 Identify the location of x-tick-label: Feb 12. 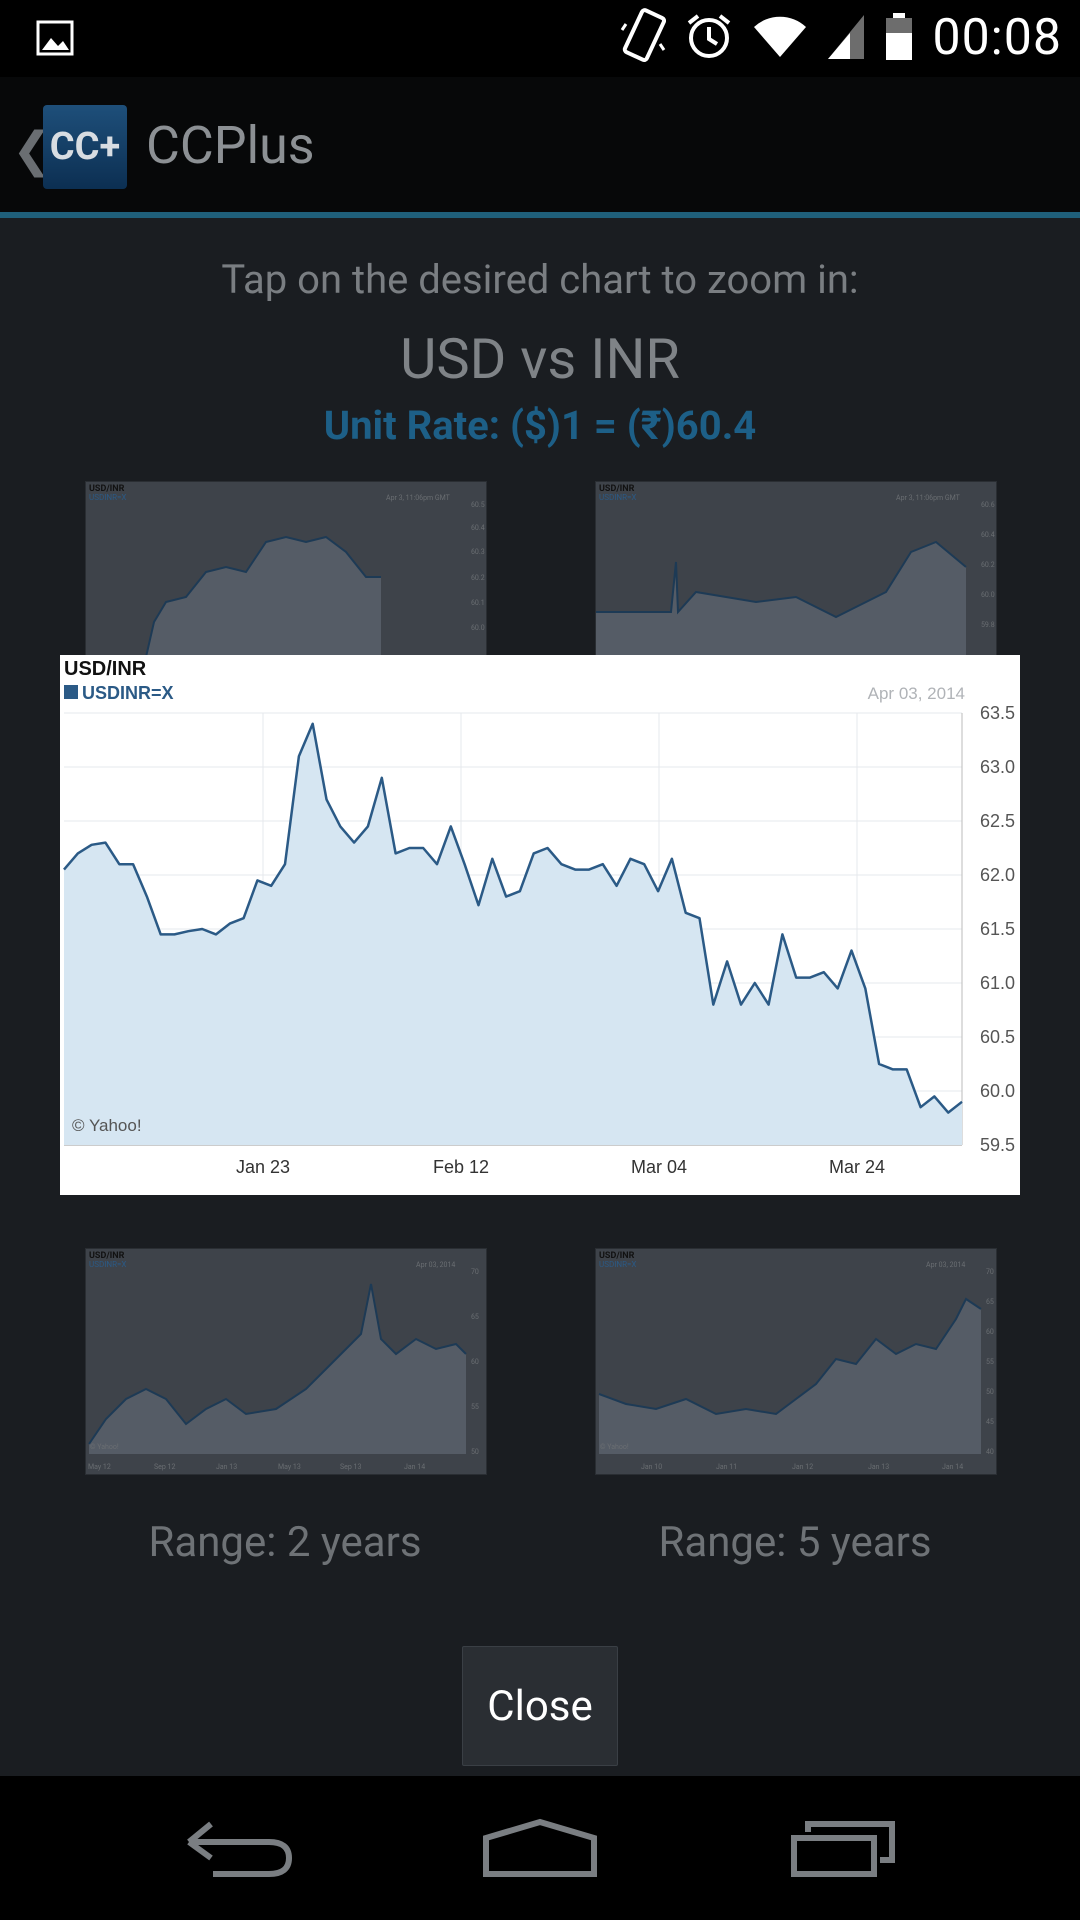
(461, 1167).